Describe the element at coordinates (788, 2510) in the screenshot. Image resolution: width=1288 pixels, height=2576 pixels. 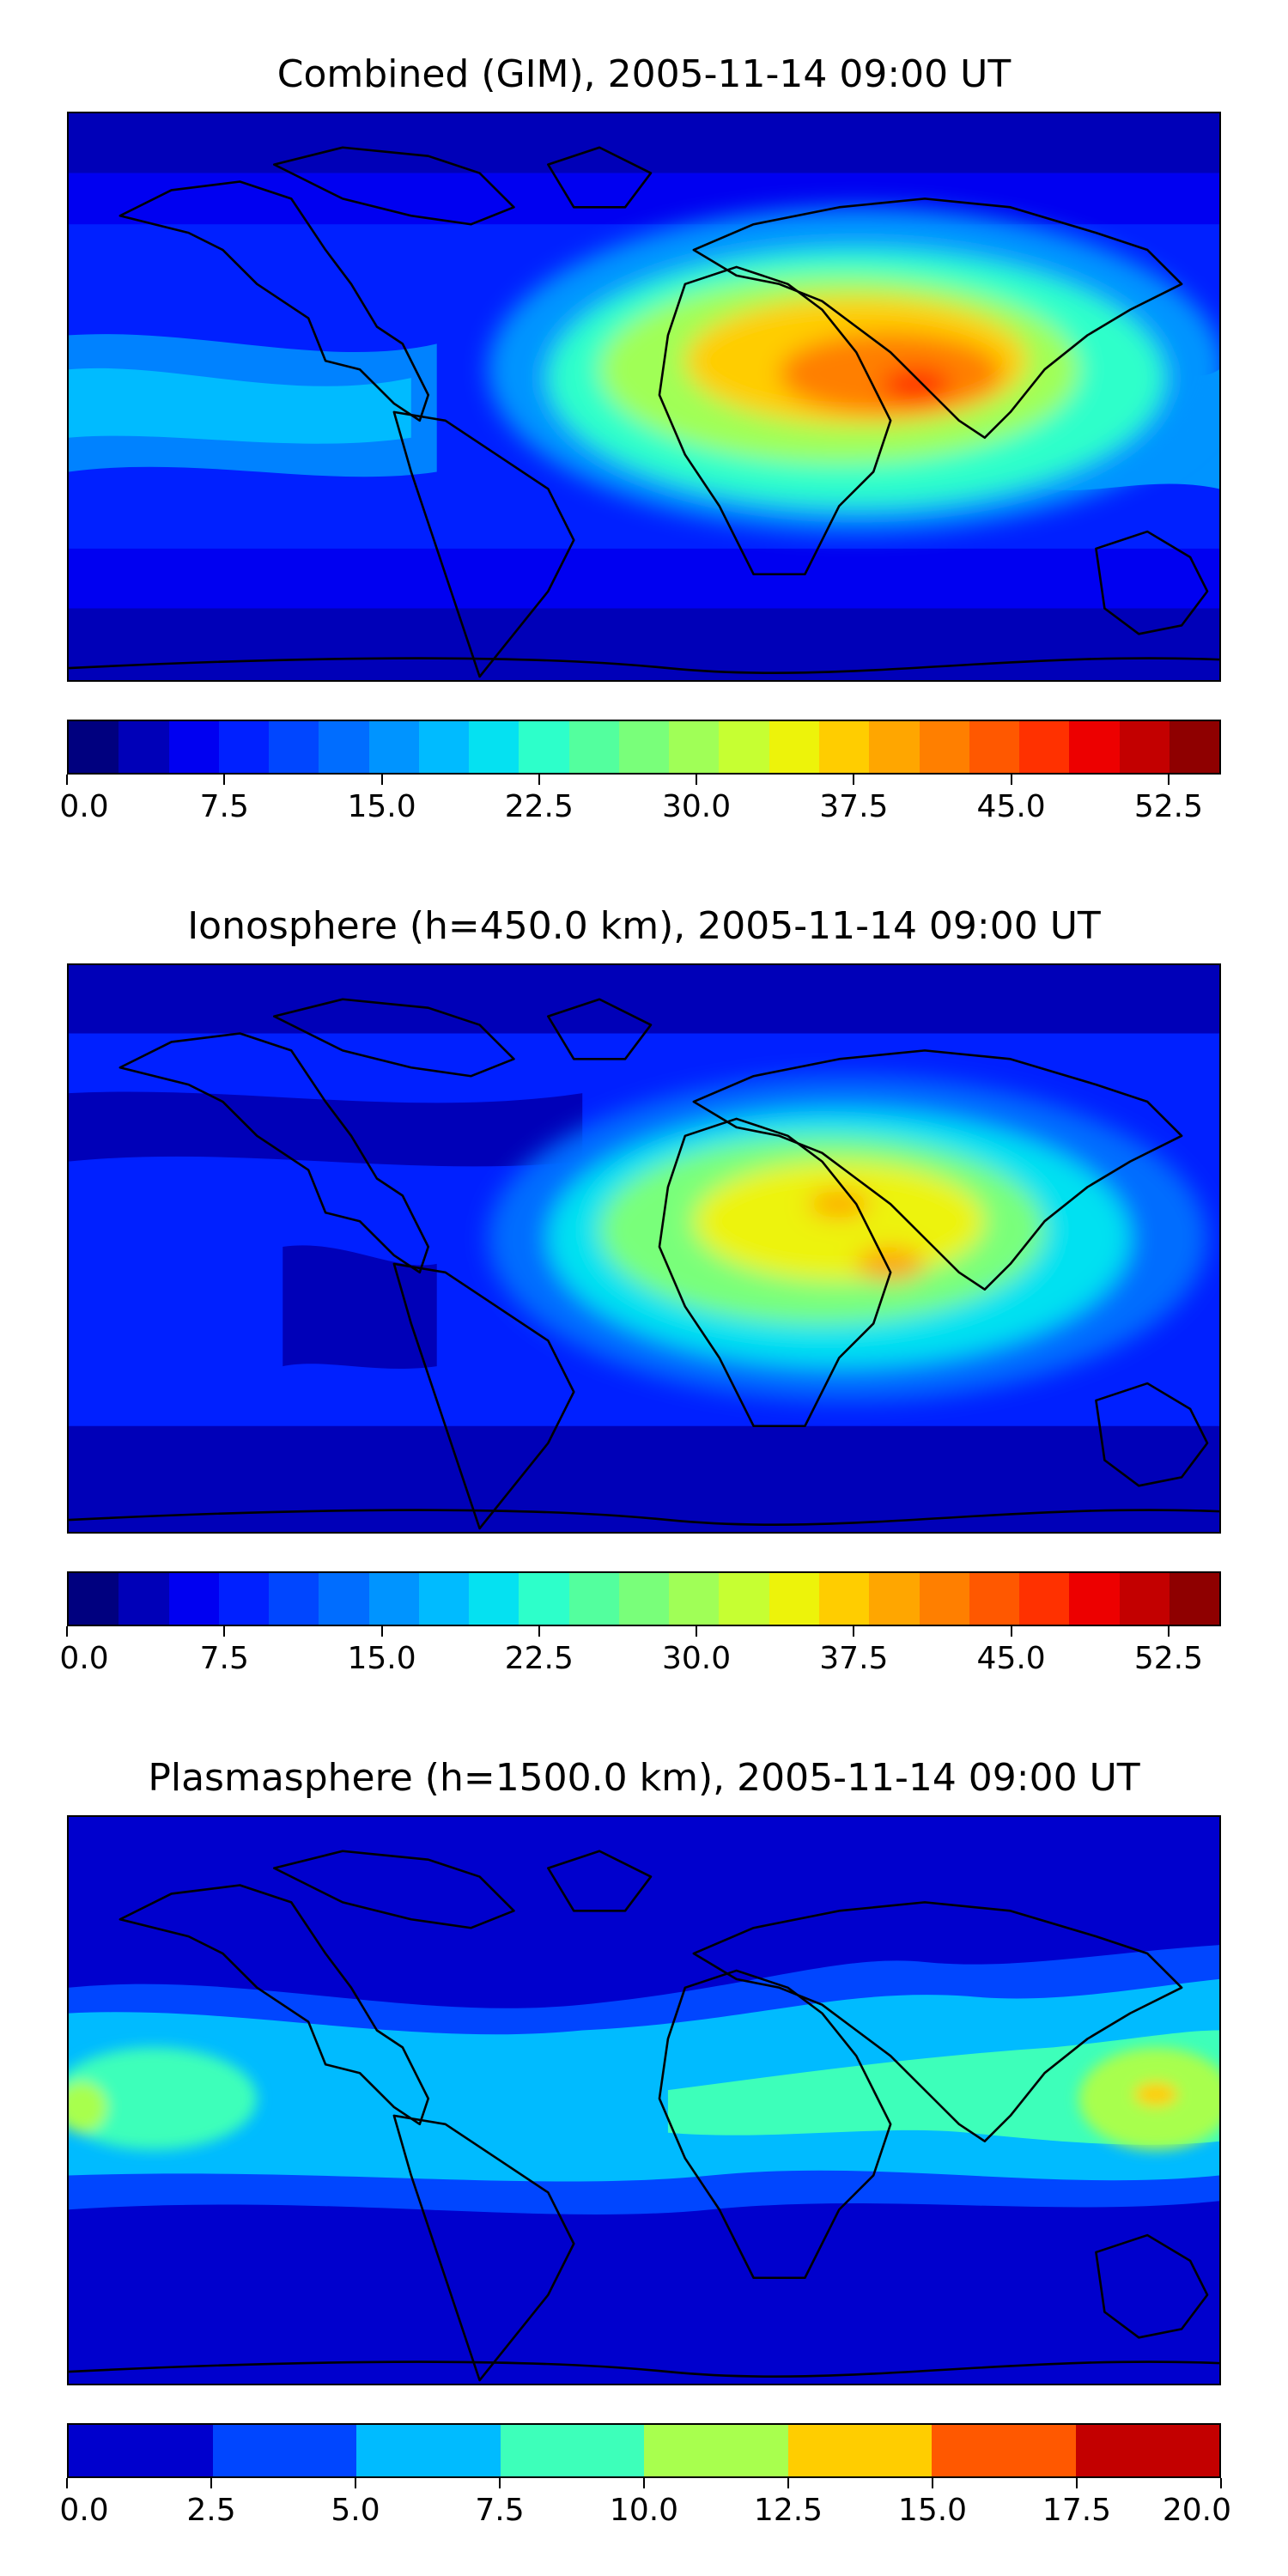
I see `colorbar-tick-label: 12.5` at that location.